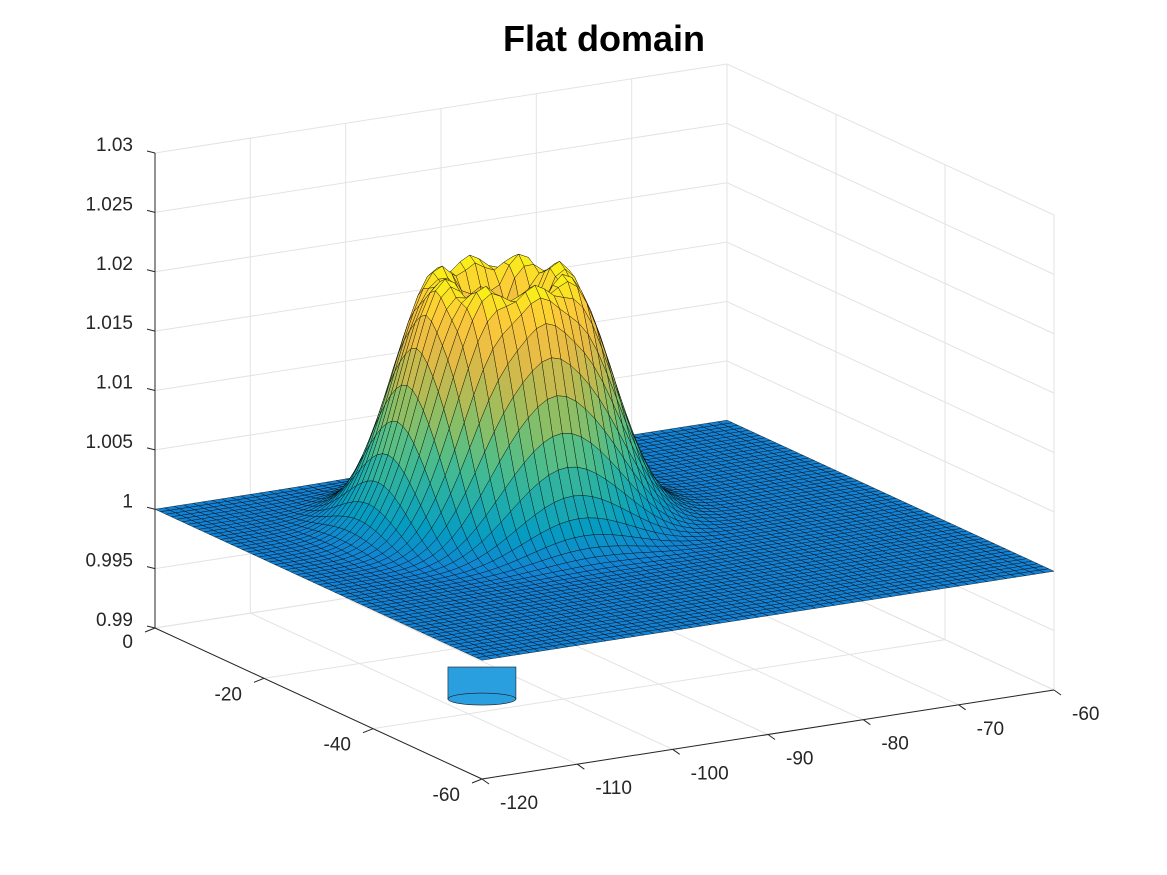  I want to click on z-tick-label: 1.01, so click(114, 383).